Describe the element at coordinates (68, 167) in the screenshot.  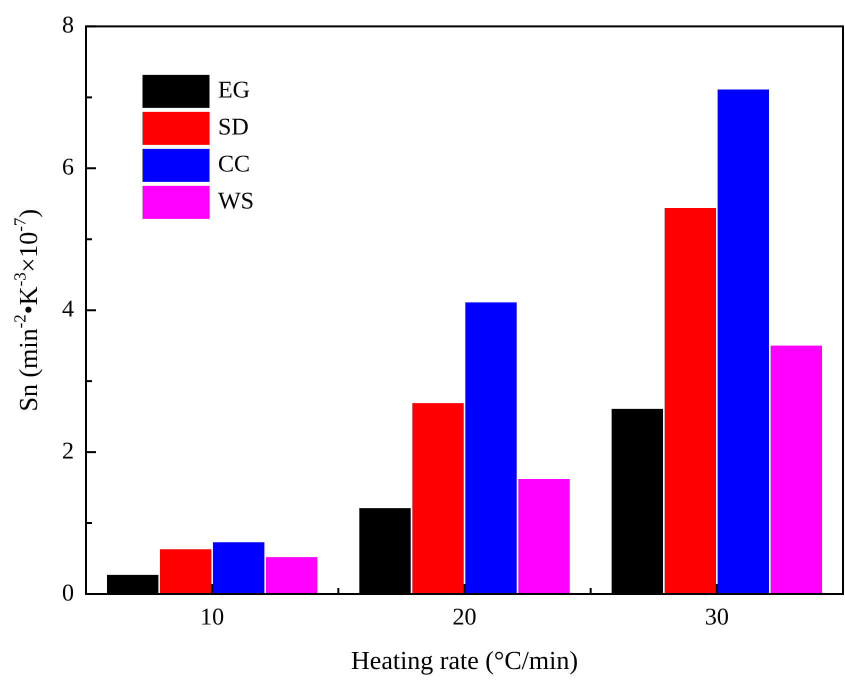
I see `y-tick-label: 6` at that location.